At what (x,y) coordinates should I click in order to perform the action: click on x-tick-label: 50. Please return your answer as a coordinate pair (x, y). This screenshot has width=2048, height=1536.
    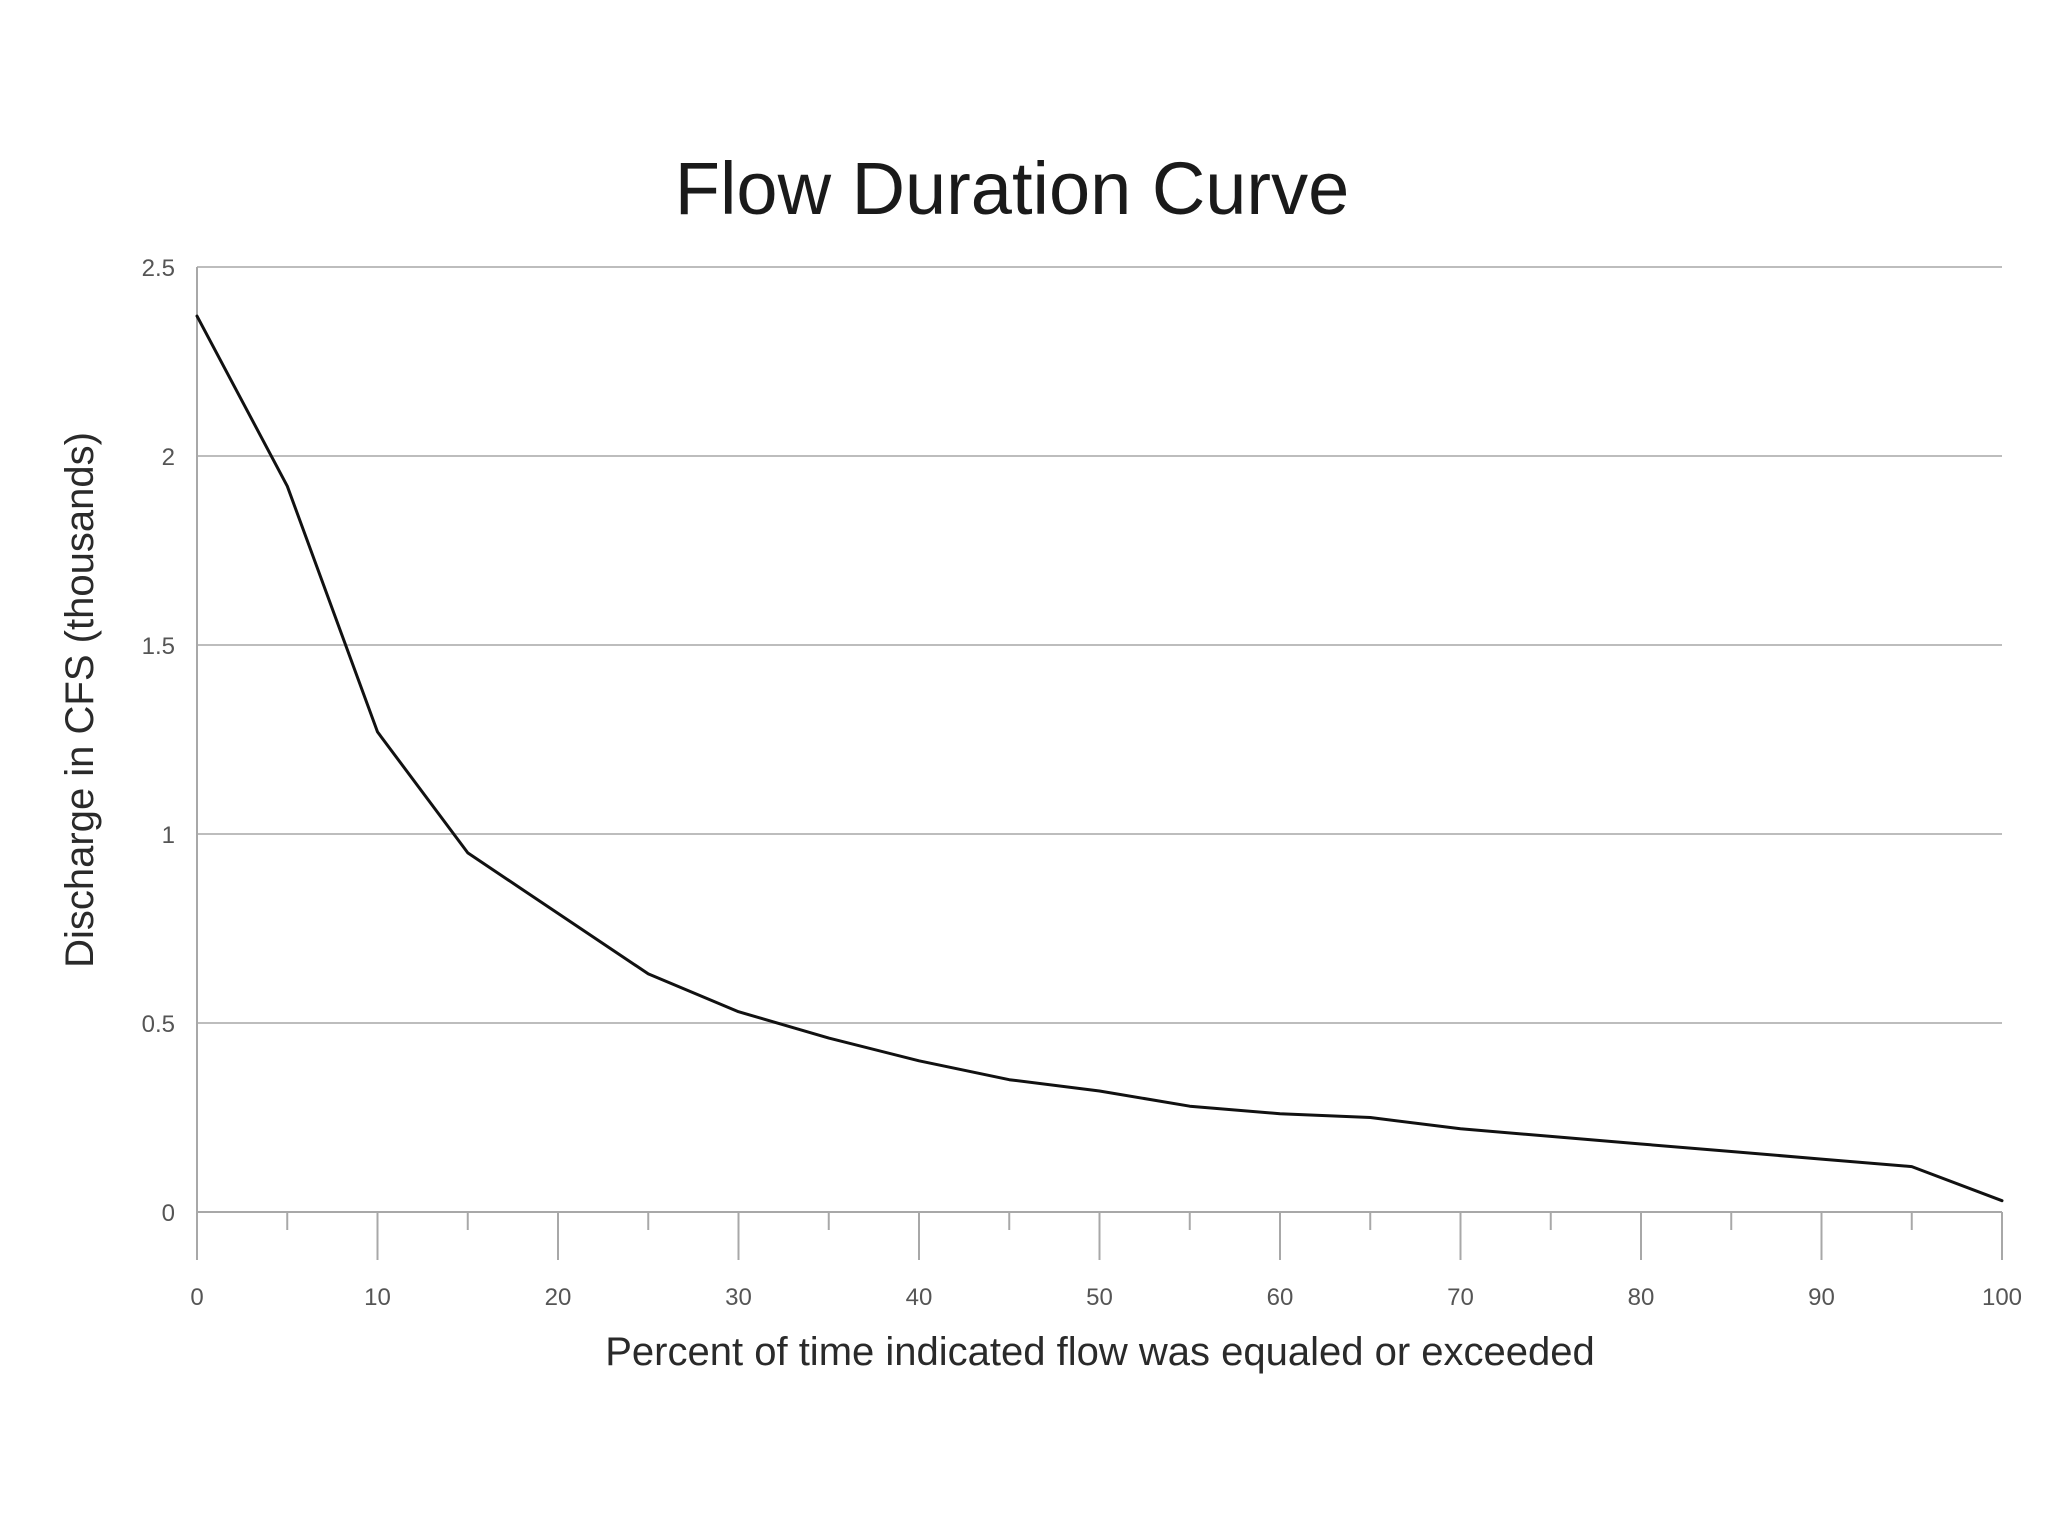
    Looking at the image, I should click on (1099, 1297).